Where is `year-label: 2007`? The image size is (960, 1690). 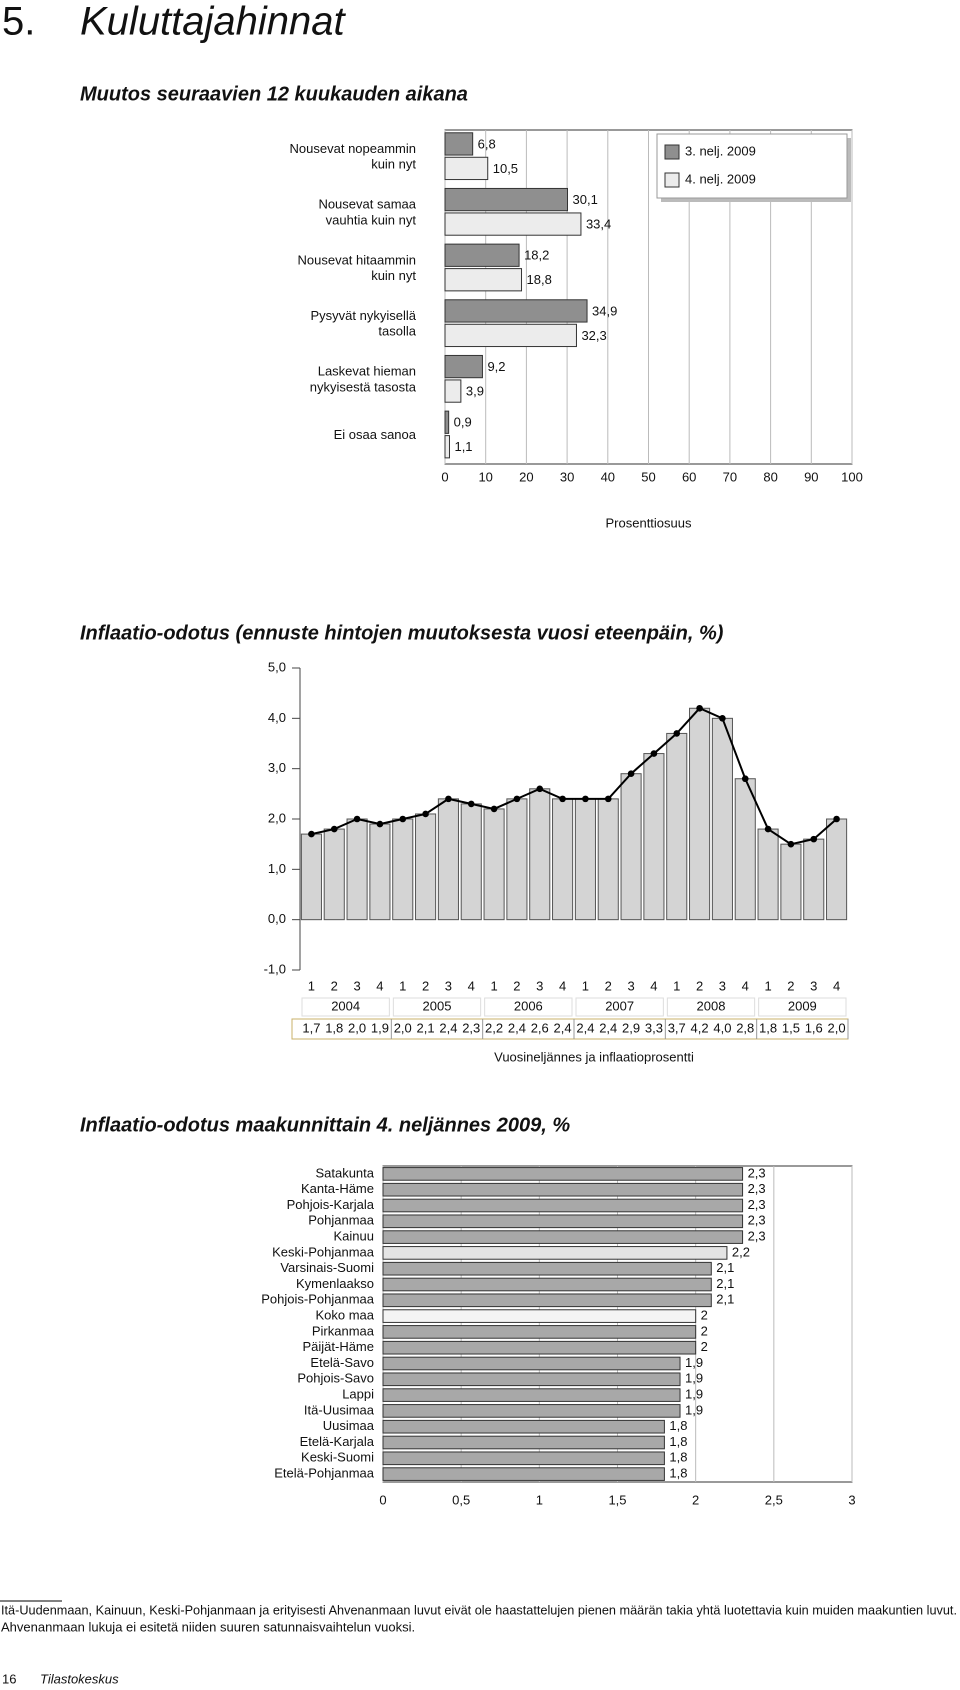 year-label: 2007 is located at coordinates (619, 1005).